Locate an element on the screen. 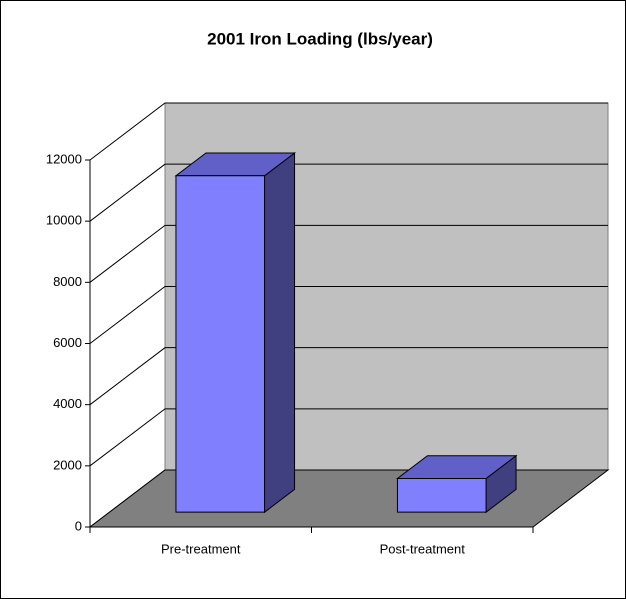 Image resolution: width=626 pixels, height=599 pixels. y-tick-label: 12000 is located at coordinates (64, 158).